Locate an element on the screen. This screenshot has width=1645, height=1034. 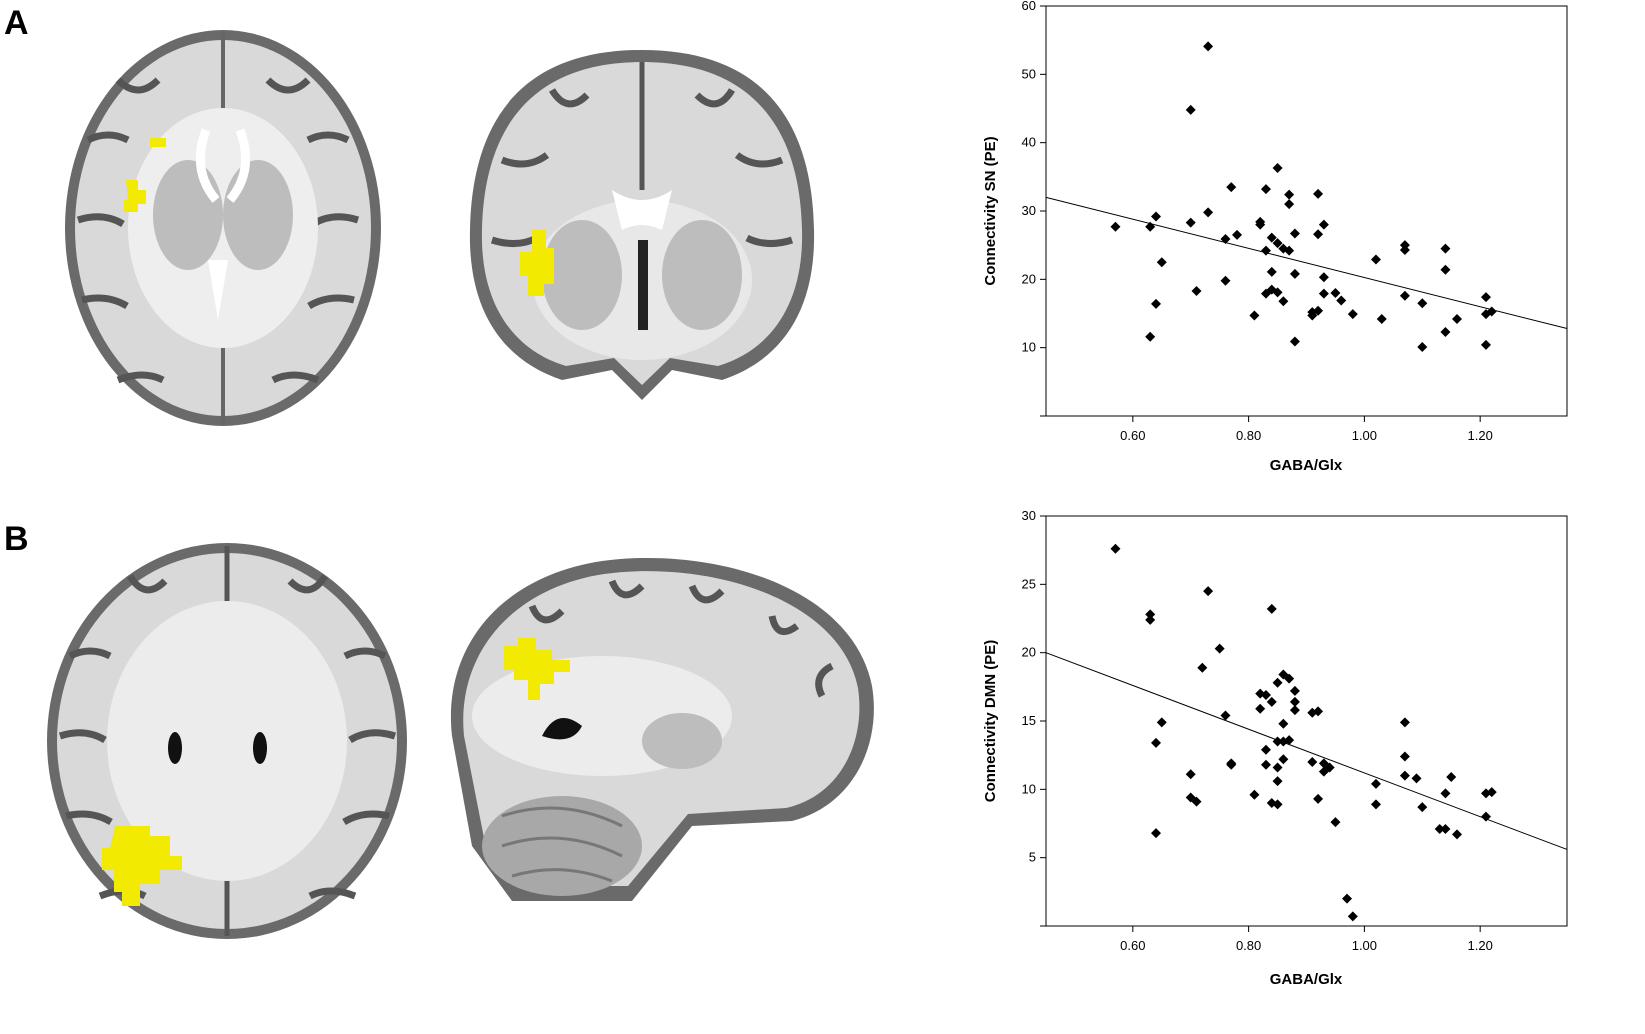
brain-sagittal-image is located at coordinates (662, 729).